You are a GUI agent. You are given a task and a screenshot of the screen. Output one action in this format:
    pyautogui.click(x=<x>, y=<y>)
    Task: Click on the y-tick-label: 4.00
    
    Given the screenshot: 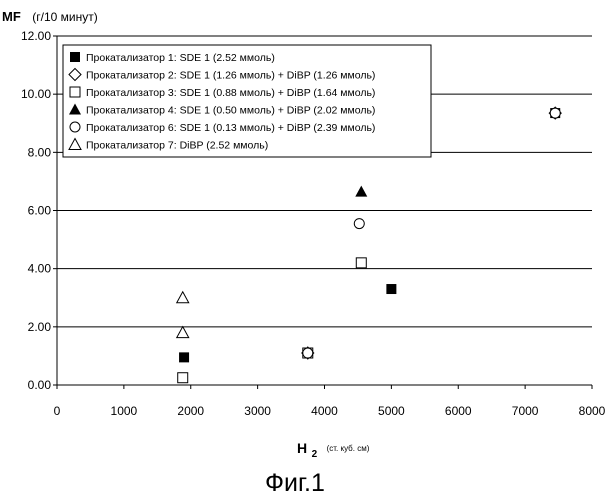 What is the action you would take?
    pyautogui.click(x=40, y=269)
    